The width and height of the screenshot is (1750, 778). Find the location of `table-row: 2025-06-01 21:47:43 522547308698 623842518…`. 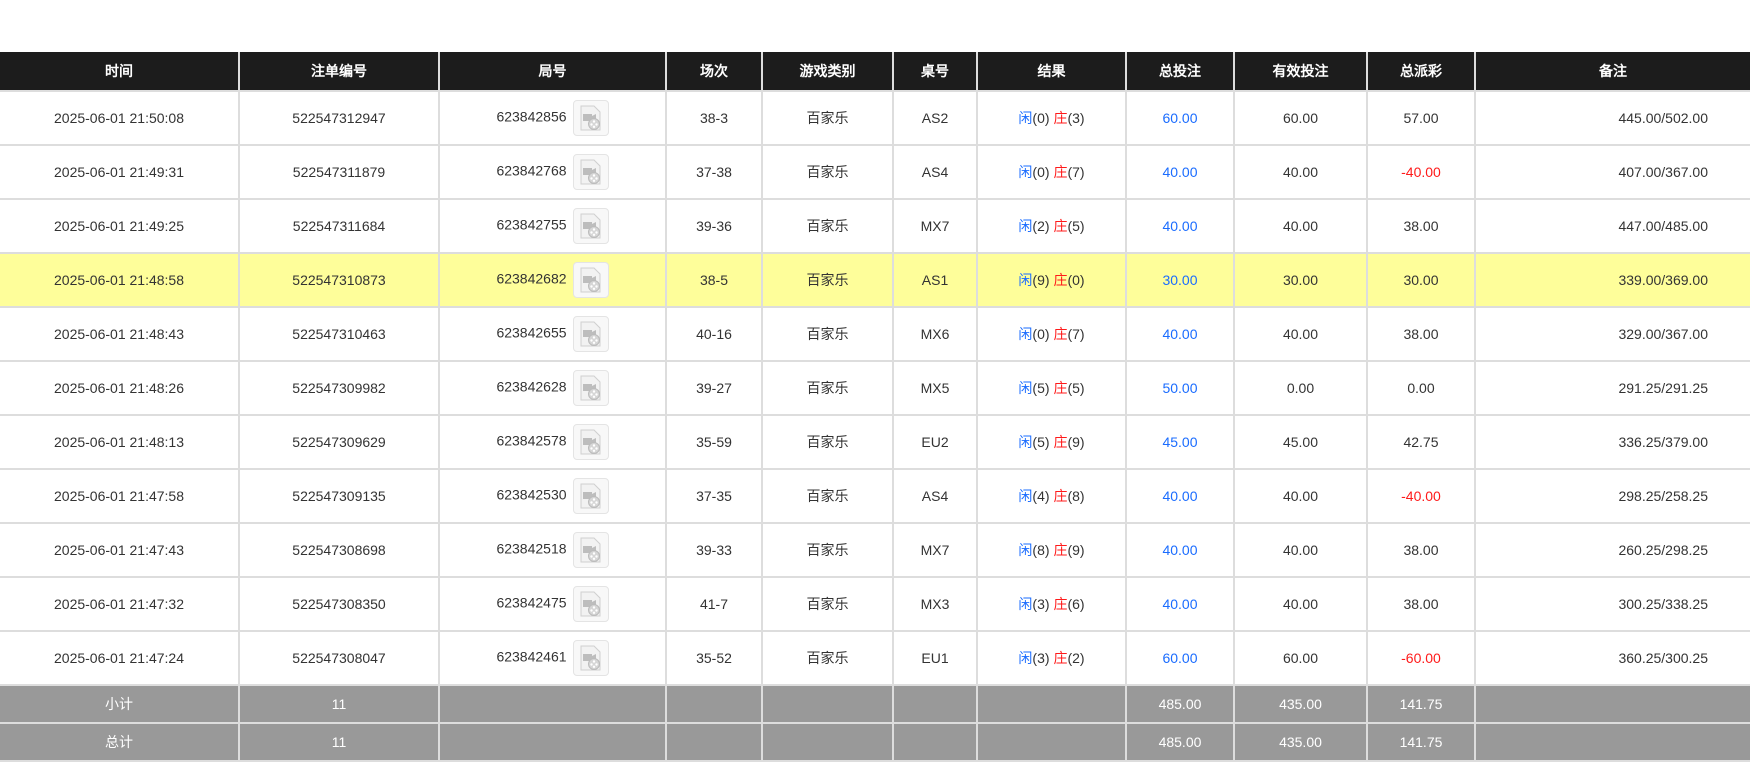

table-row: 2025-06-01 21:47:43 522547308698 623842518… is located at coordinates (875, 550).